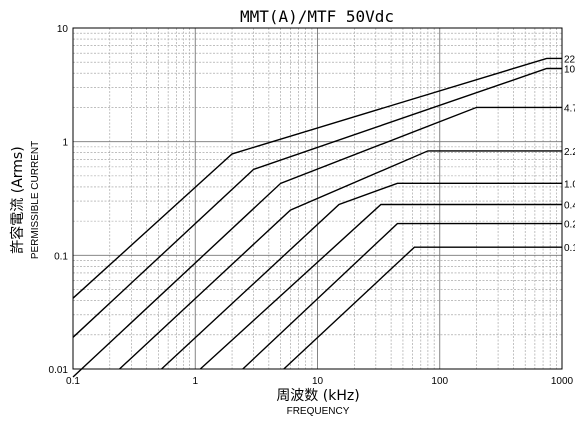  What do you see at coordinates (422, 308) in the screenshot?
I see `series-line` at bounding box center [422, 308].